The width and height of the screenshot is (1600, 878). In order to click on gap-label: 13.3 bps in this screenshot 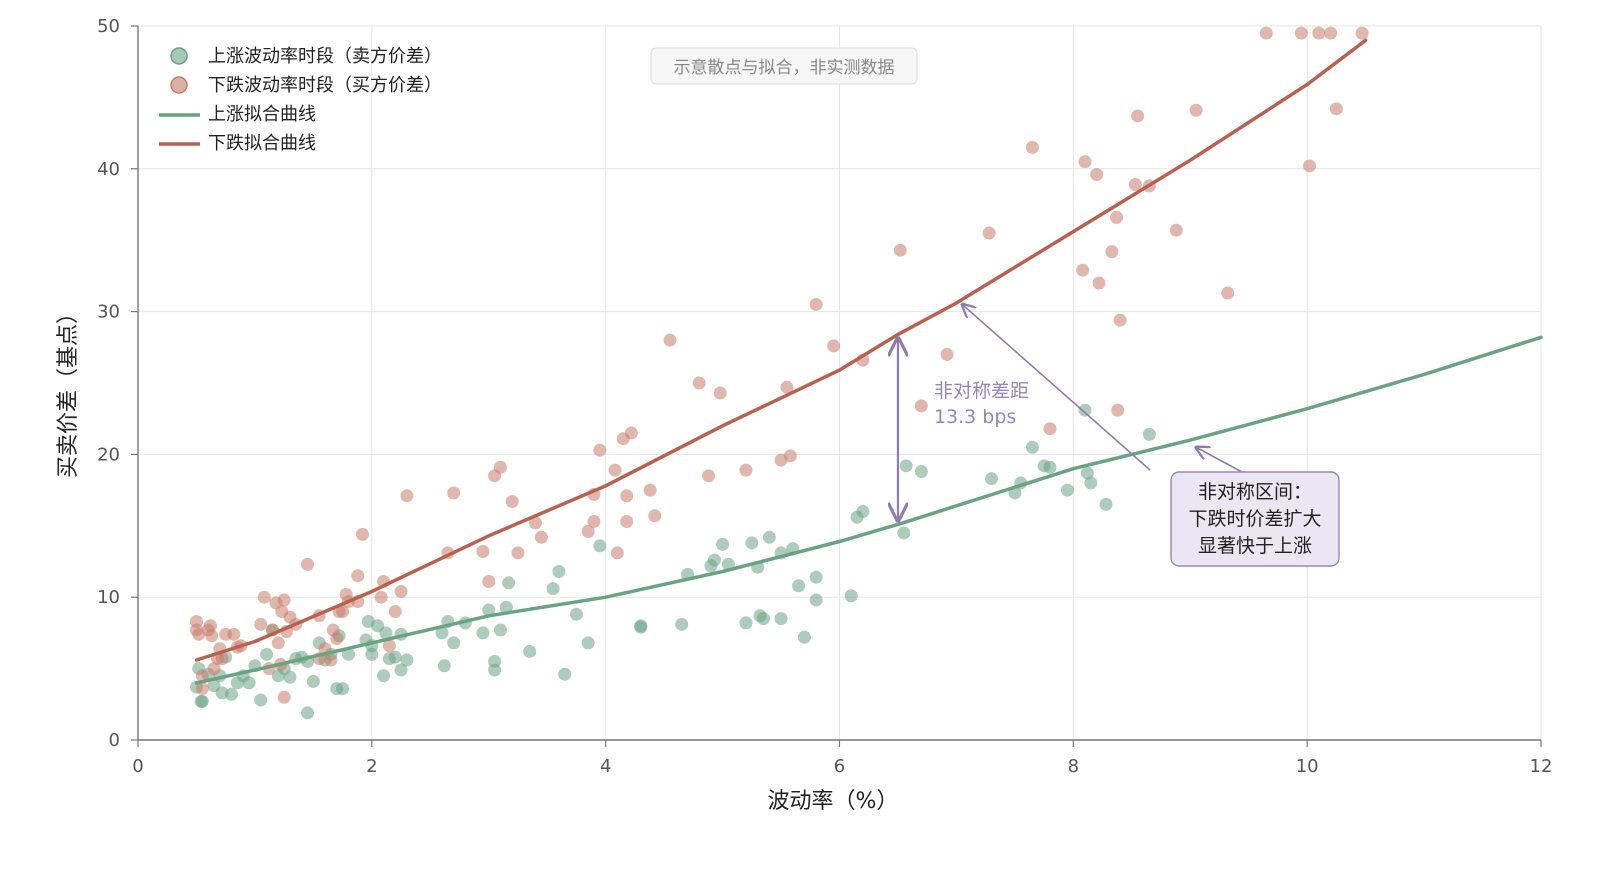, I will do `click(975, 417)`.